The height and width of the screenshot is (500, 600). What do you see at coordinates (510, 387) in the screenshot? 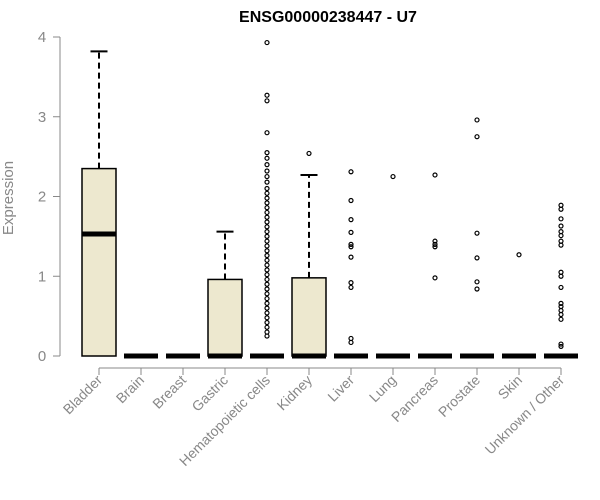
I see `x-tick-label: Skin` at bounding box center [510, 387].